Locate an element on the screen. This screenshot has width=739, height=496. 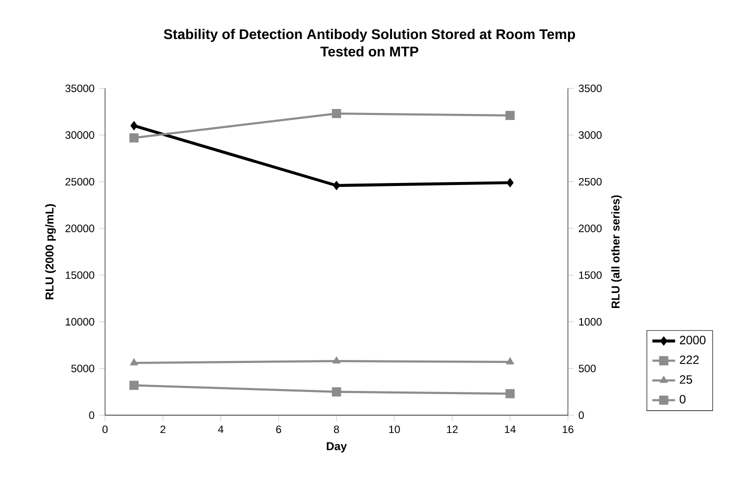
x-tick-label: 10 is located at coordinates (394, 429).